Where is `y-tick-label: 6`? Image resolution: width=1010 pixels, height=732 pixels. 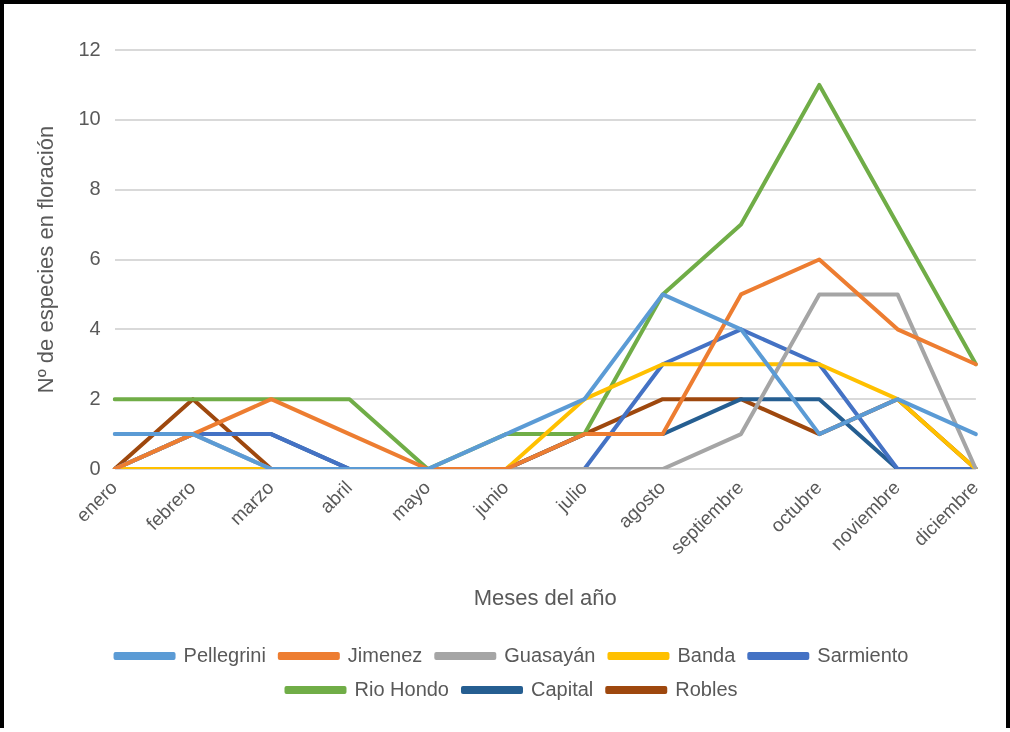 y-tick-label: 6 is located at coordinates (95, 258).